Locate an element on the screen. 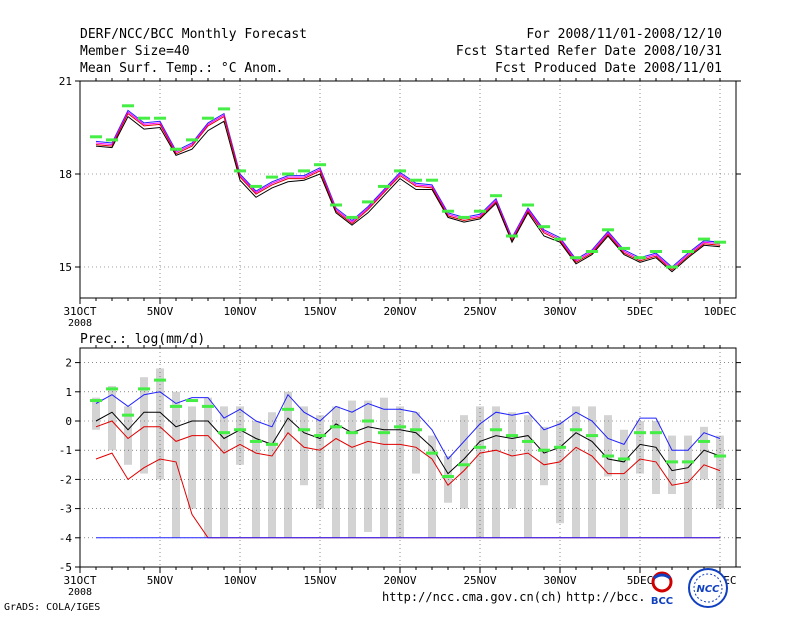 The width and height of the screenshot is (800, 618). y-tick-label: -5 is located at coordinates (65, 567).